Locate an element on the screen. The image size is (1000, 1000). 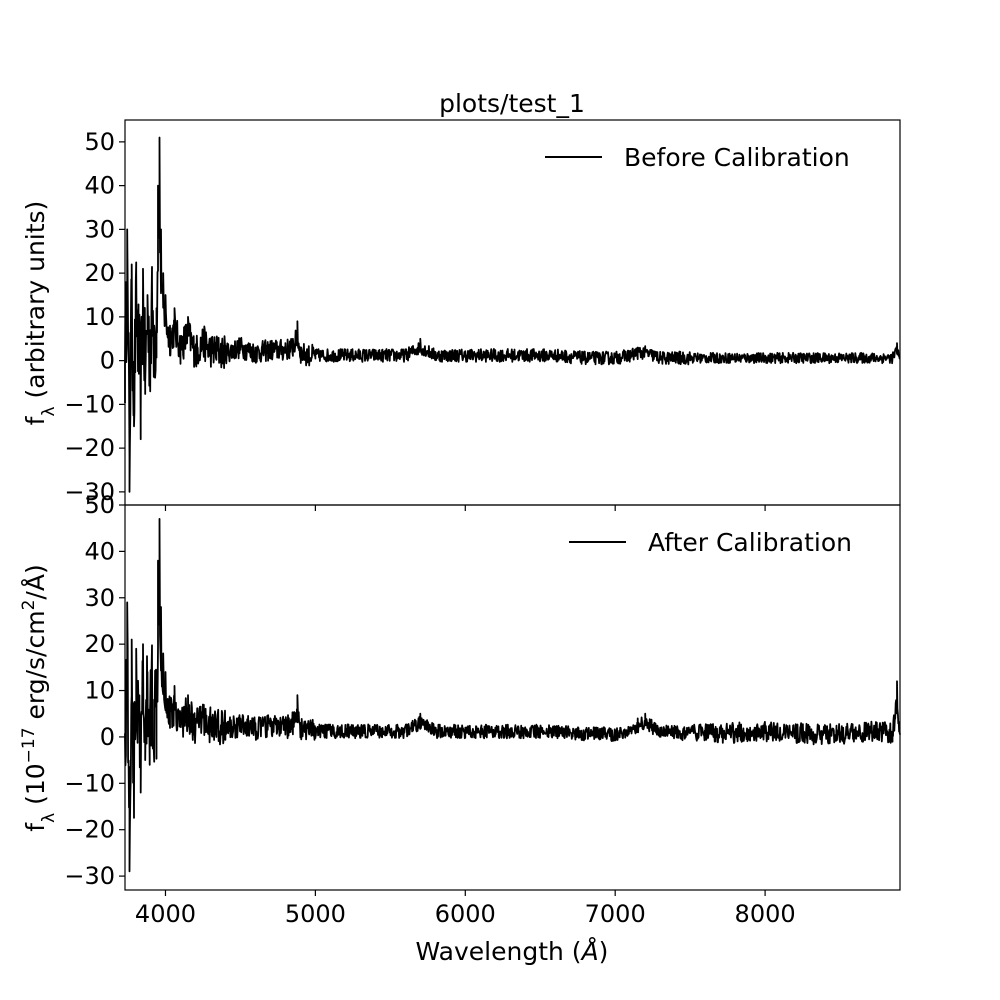
bottom-y-ticks: −30 −20 −10 0 10 20 30 40 50 is located at coordinates (94, 690).